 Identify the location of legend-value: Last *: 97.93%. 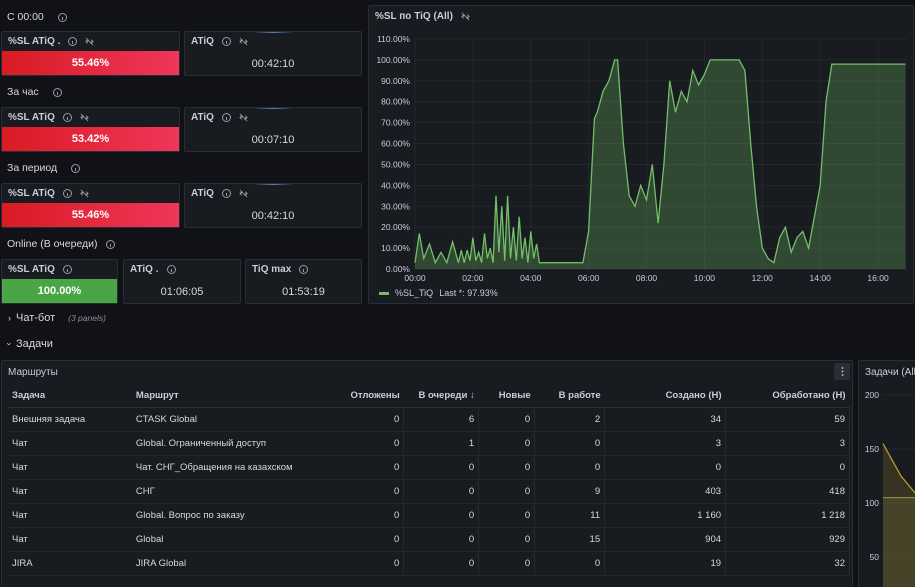
(468, 293).